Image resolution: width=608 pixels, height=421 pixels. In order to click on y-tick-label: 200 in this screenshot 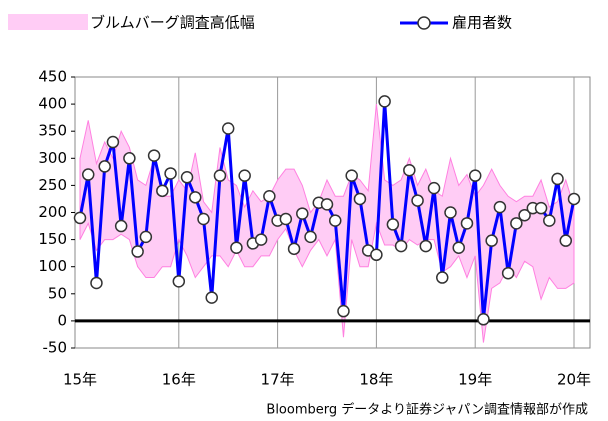, I will do `click(52, 212)`.